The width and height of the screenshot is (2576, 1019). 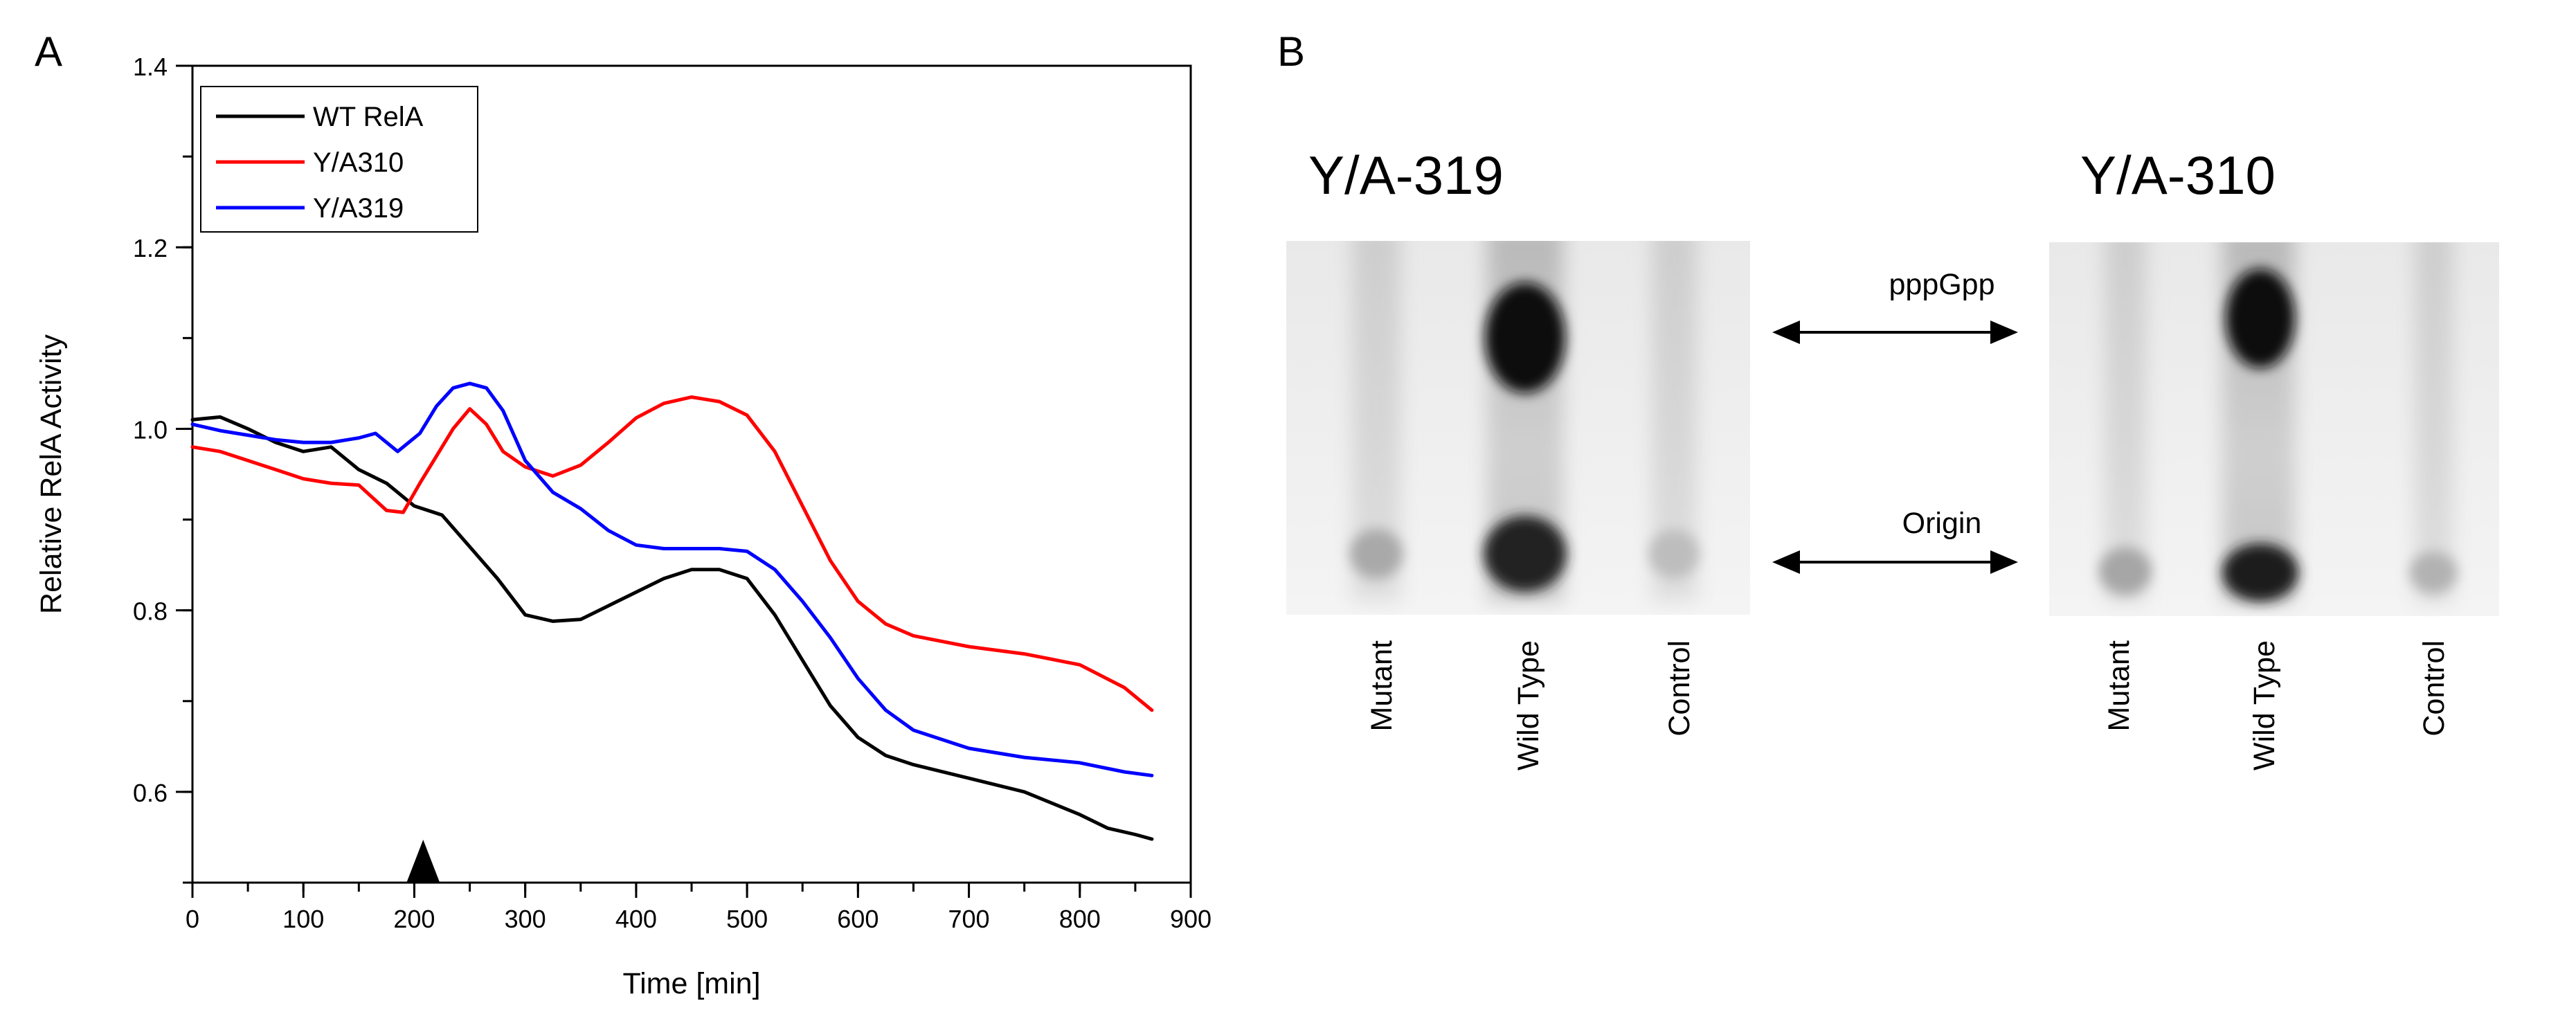 I want to click on legend: WT RelA Y/A310 Y/A319, so click(x=339, y=159).